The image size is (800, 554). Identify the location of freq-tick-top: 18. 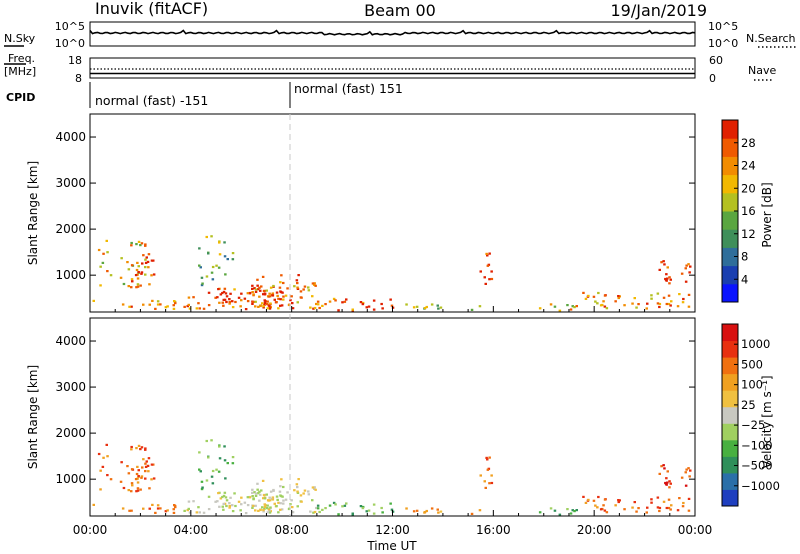
(75, 60).